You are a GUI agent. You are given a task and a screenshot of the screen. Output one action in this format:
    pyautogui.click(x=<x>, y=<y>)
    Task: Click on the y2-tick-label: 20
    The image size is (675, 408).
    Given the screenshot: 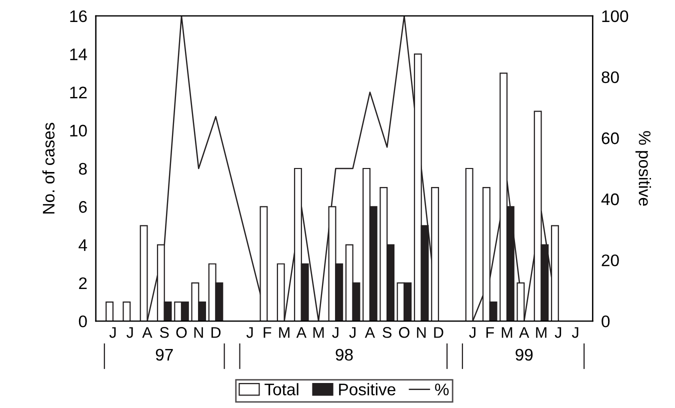 What is the action you would take?
    pyautogui.click(x=610, y=260)
    